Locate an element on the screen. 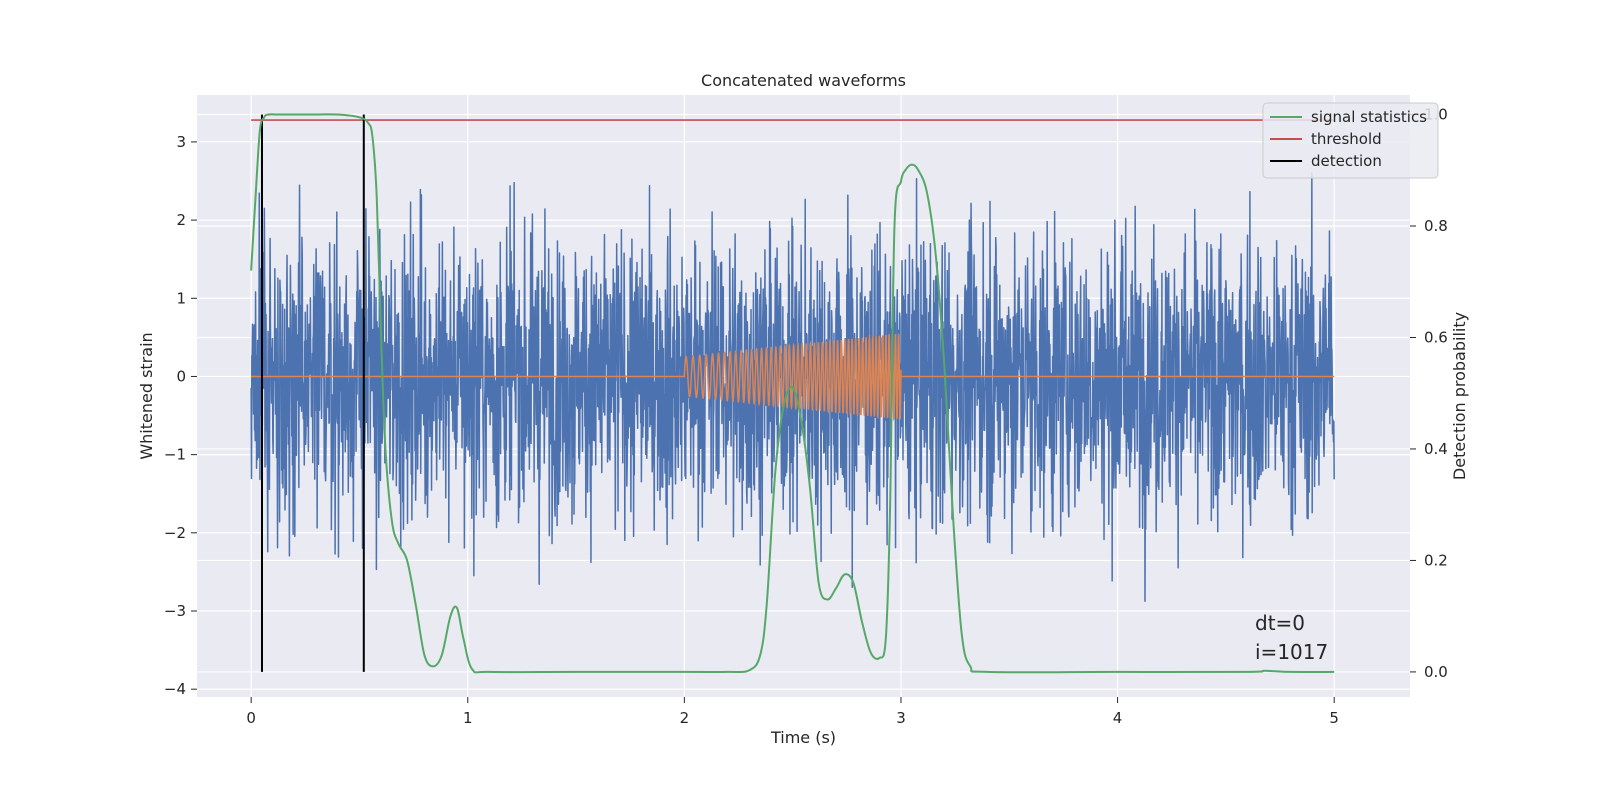 This screenshot has height=800, width=1600. annotation: dt=0 i=1017 is located at coordinates (1291, 637).